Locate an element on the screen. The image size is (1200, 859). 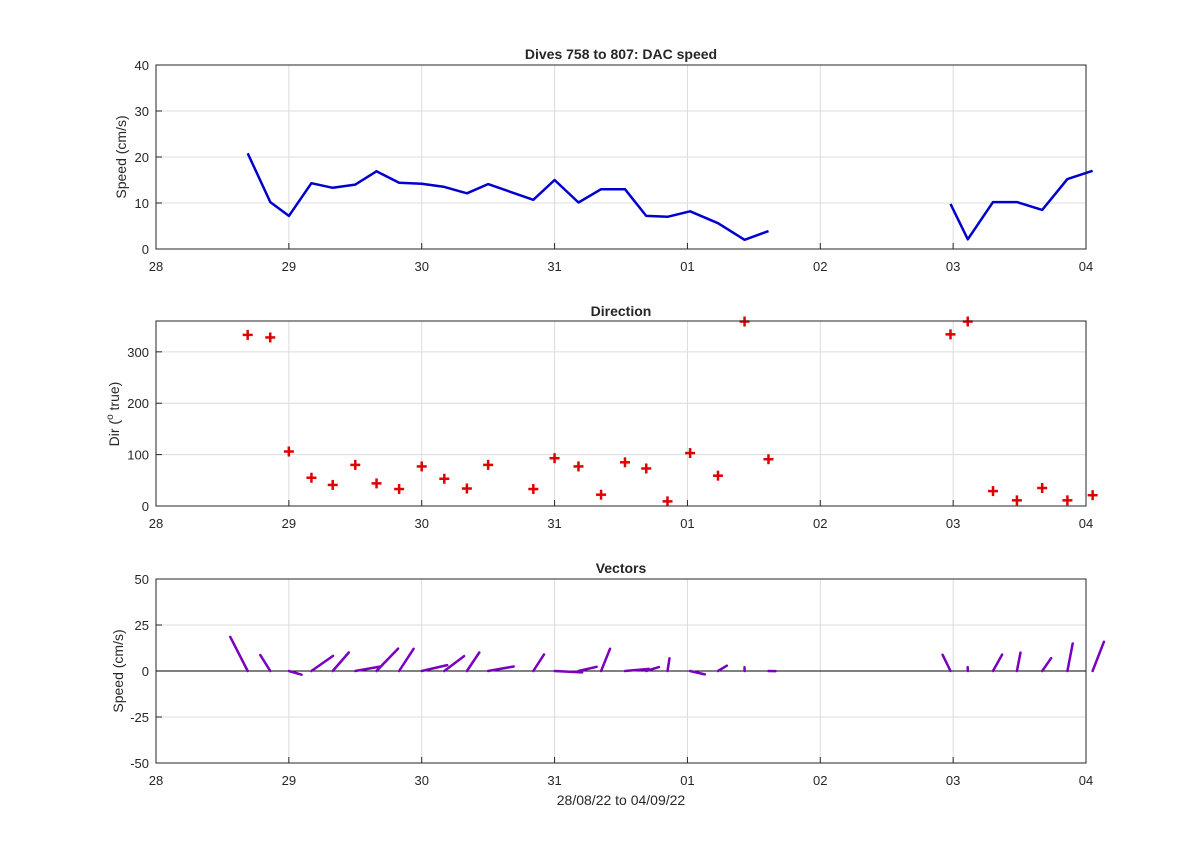
direction-xtick-label: 04 is located at coordinates (1086, 523).